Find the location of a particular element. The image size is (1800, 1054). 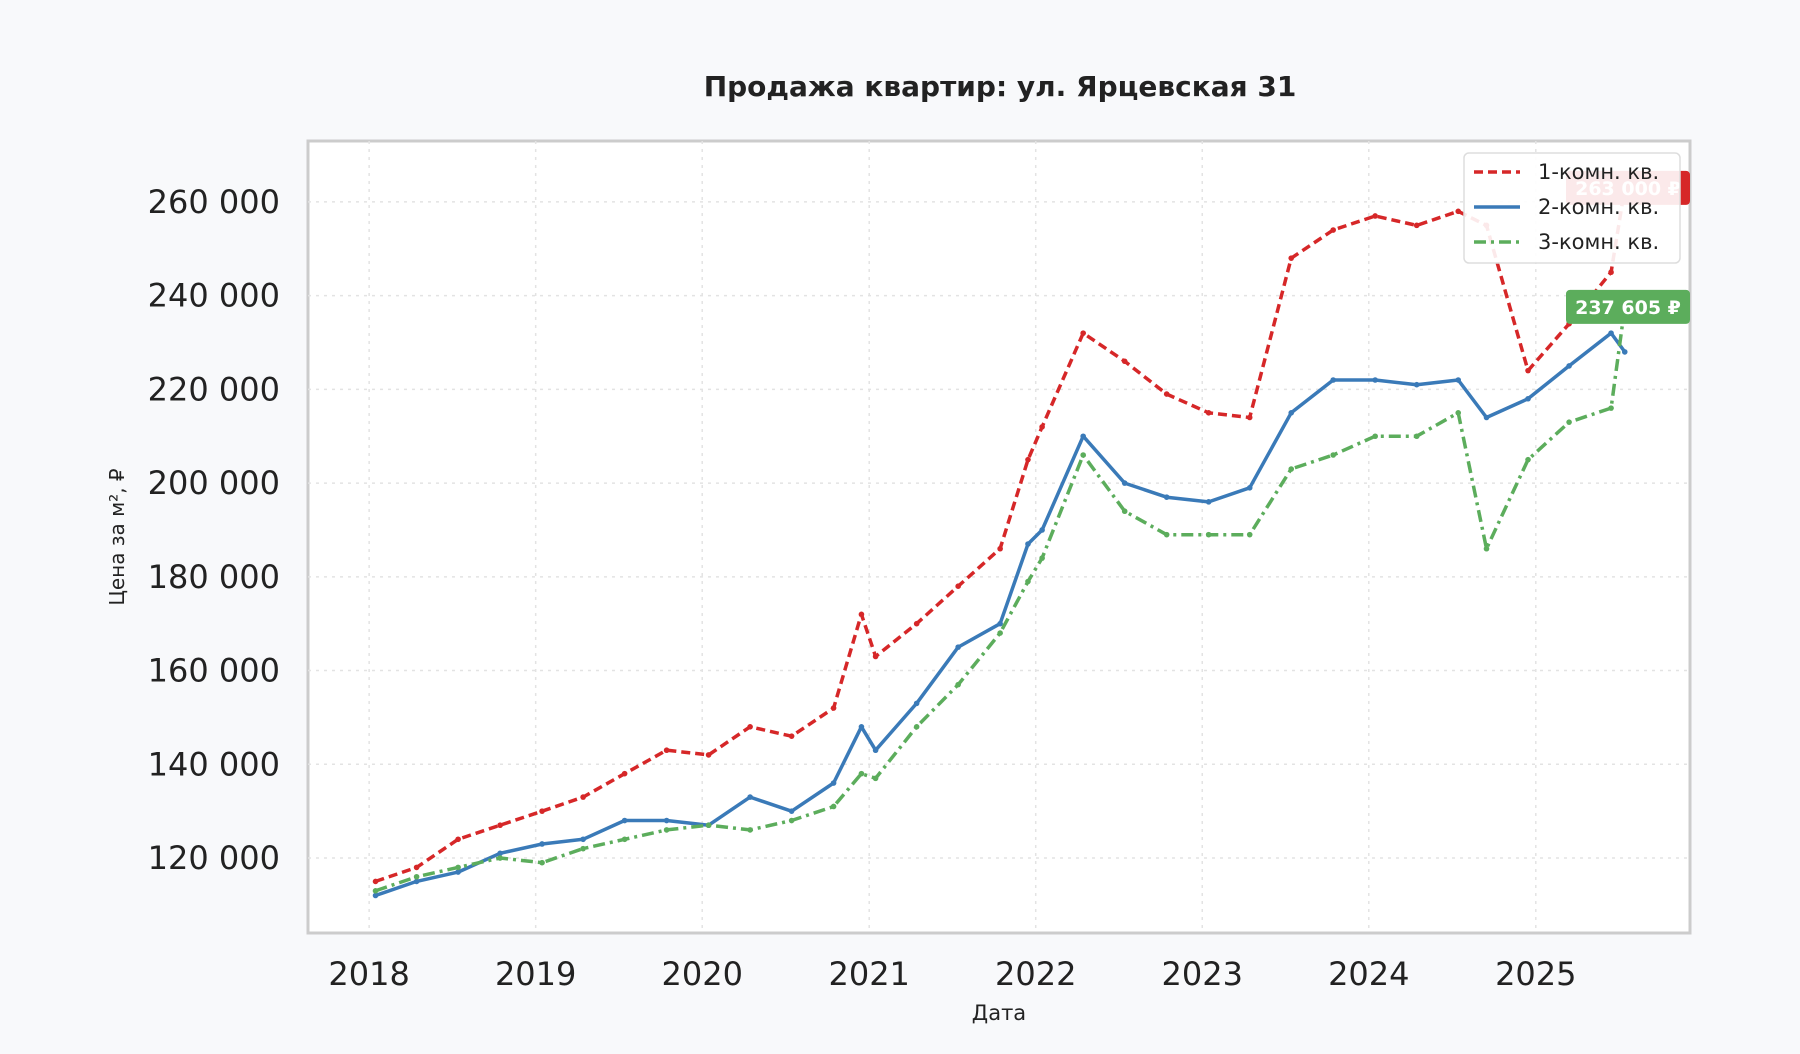

y-tick-label: 180 000 is located at coordinates (214, 577).